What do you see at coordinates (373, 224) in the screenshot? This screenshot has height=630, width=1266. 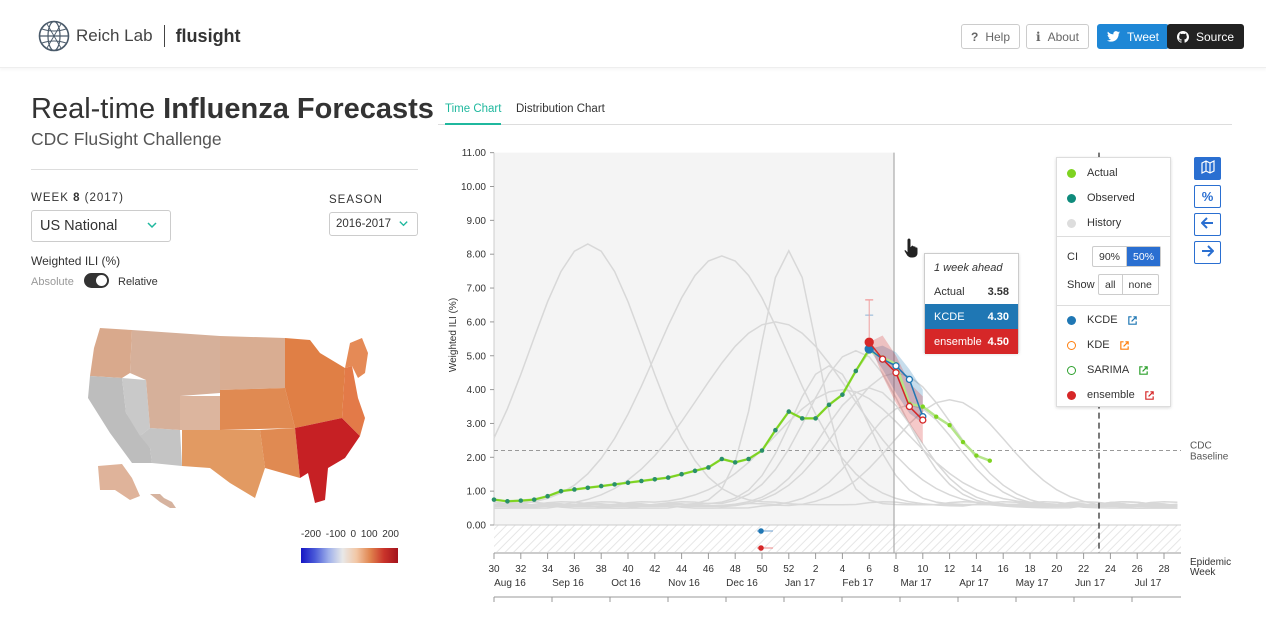 I see `season-select: 2016-2017` at bounding box center [373, 224].